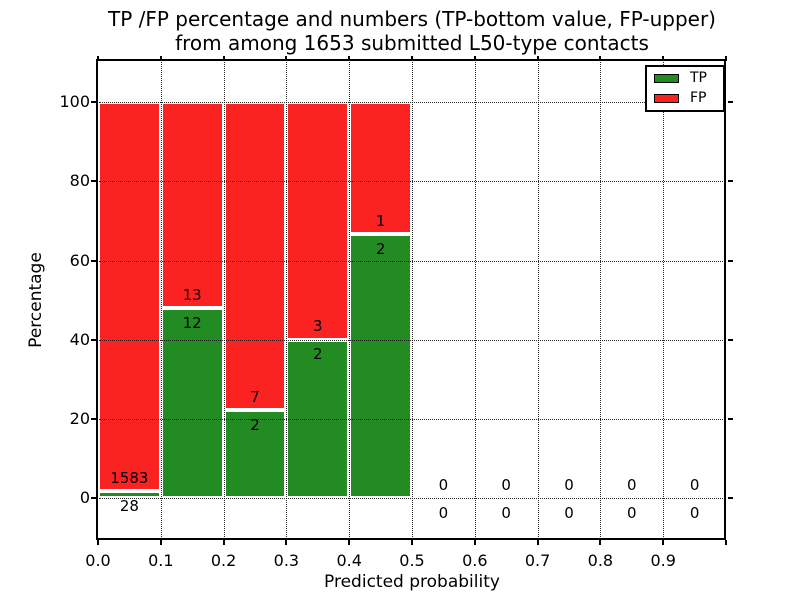  What do you see at coordinates (74, 102) in the screenshot?
I see `y-tick-label: 100` at bounding box center [74, 102].